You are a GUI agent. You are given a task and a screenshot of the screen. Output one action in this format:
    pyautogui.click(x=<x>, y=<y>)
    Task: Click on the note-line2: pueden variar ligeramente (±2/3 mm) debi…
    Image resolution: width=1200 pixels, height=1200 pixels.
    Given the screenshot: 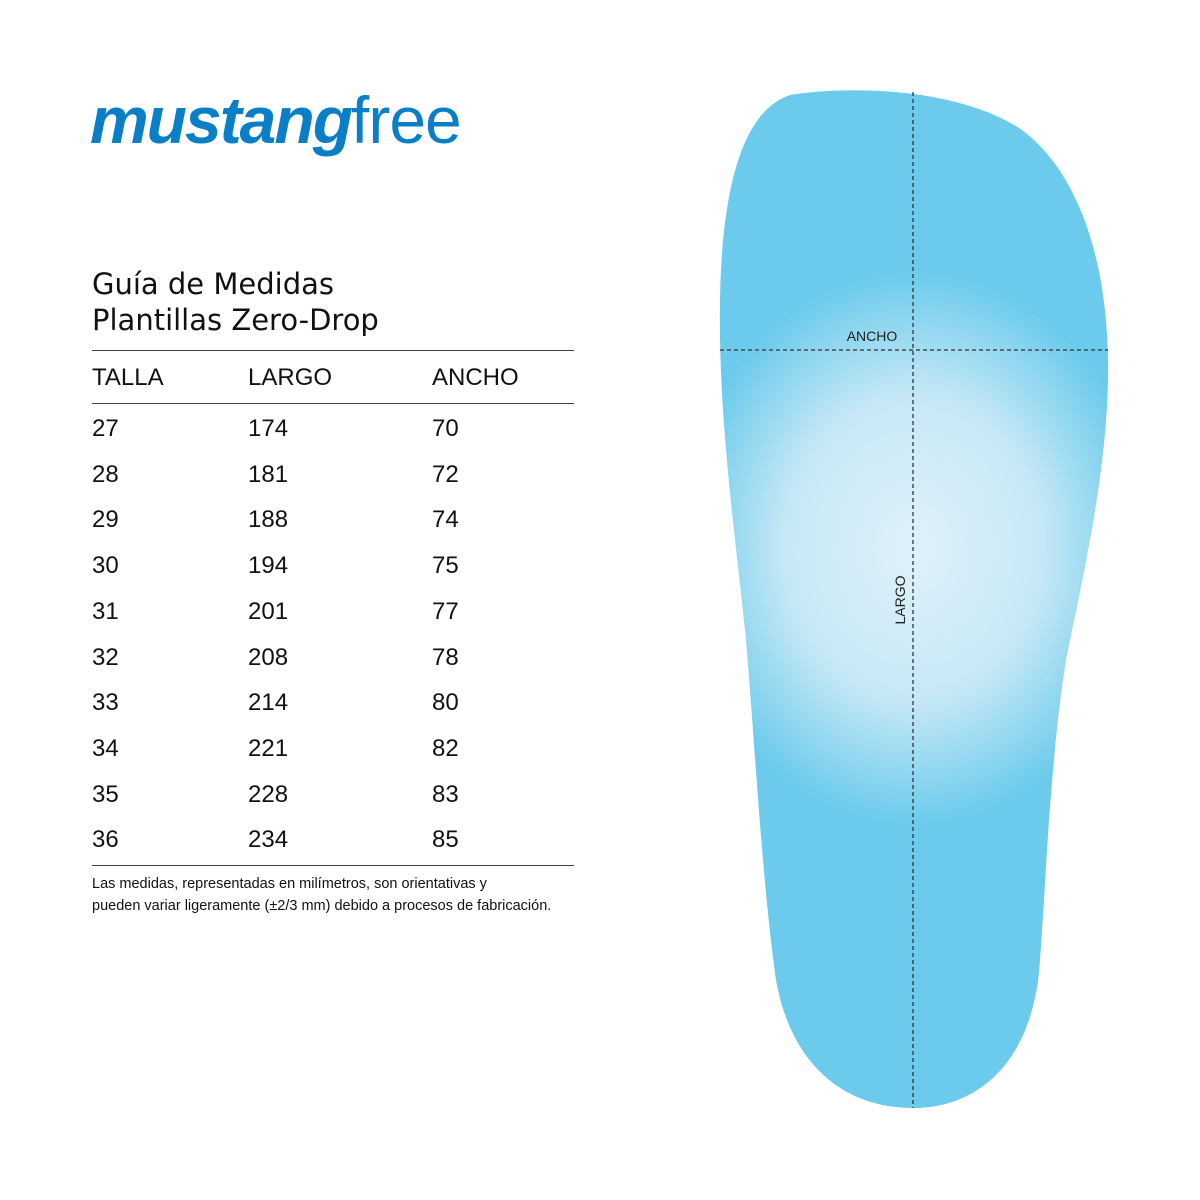 What is the action you would take?
    pyautogui.click(x=322, y=906)
    